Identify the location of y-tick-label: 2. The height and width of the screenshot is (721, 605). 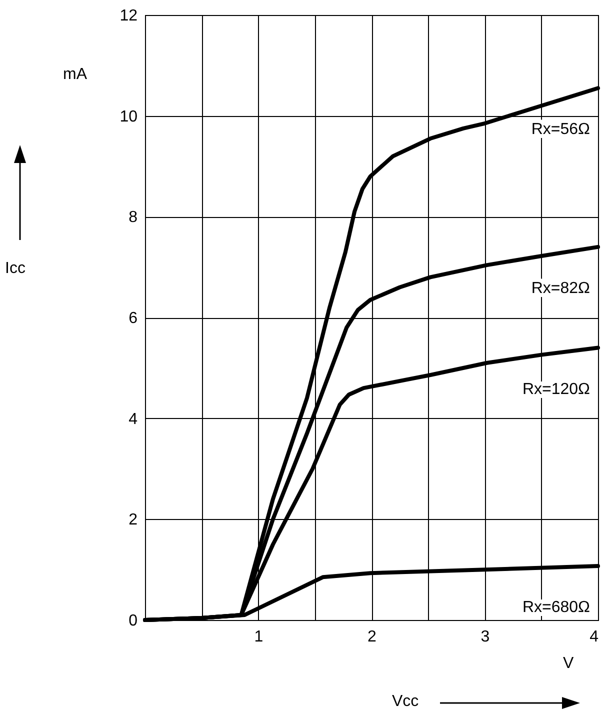
(133, 520).